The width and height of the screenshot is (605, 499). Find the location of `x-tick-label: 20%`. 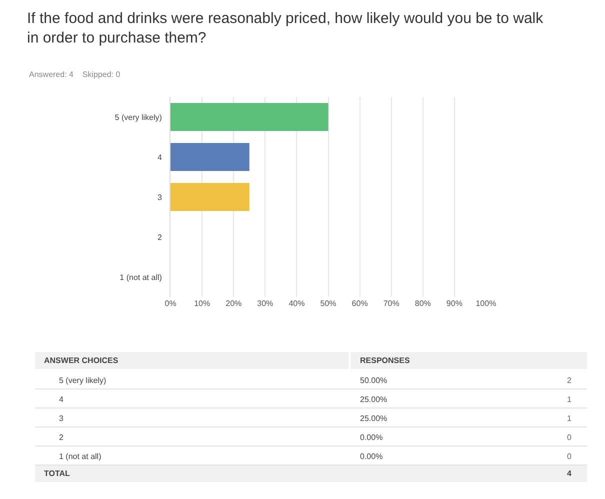

x-tick-label: 20% is located at coordinates (234, 303).